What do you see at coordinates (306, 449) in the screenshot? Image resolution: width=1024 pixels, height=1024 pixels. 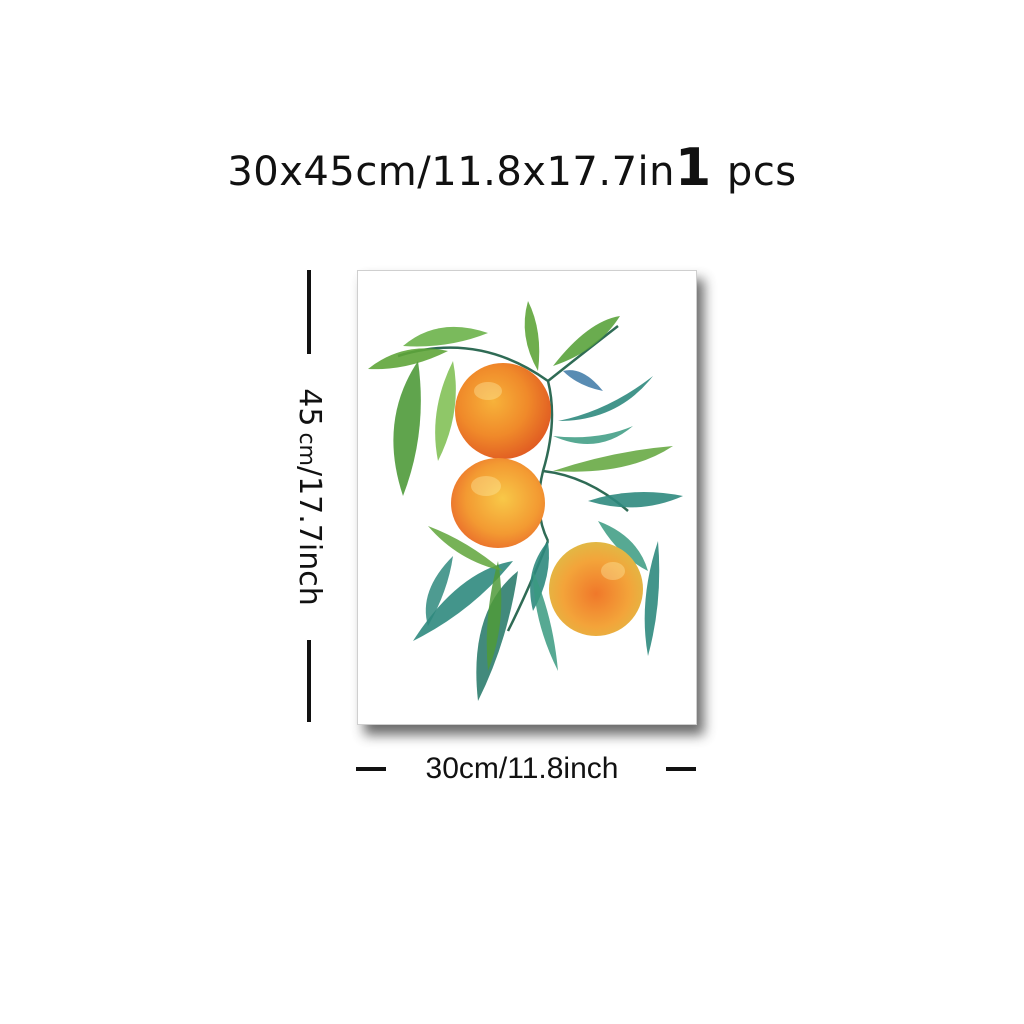 I see `height-unit-cm: cm` at bounding box center [306, 449].